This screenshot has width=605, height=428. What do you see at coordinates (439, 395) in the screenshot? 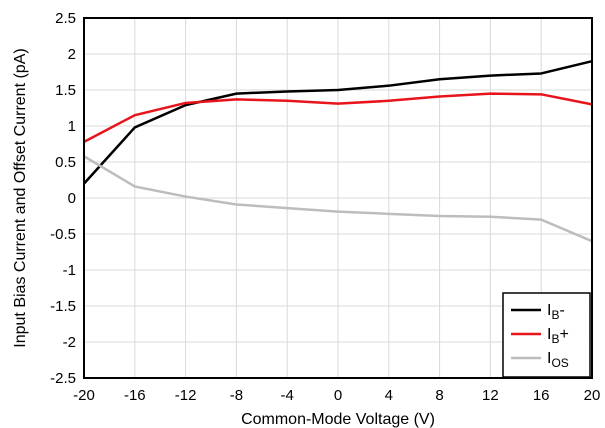
I see `x-tick-label: 8` at bounding box center [439, 395].